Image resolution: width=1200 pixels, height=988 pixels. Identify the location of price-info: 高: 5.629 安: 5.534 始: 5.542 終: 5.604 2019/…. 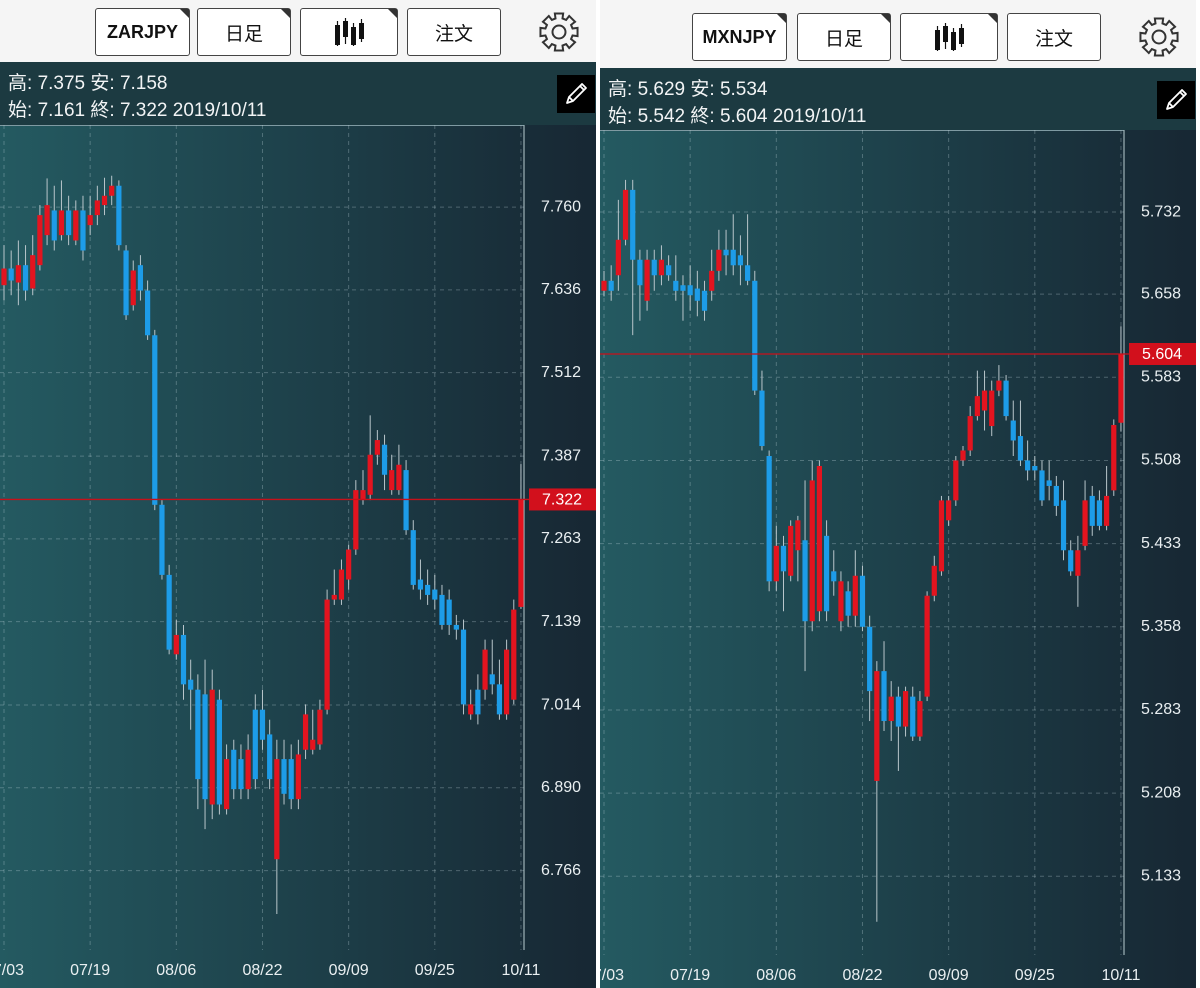
(898, 99).